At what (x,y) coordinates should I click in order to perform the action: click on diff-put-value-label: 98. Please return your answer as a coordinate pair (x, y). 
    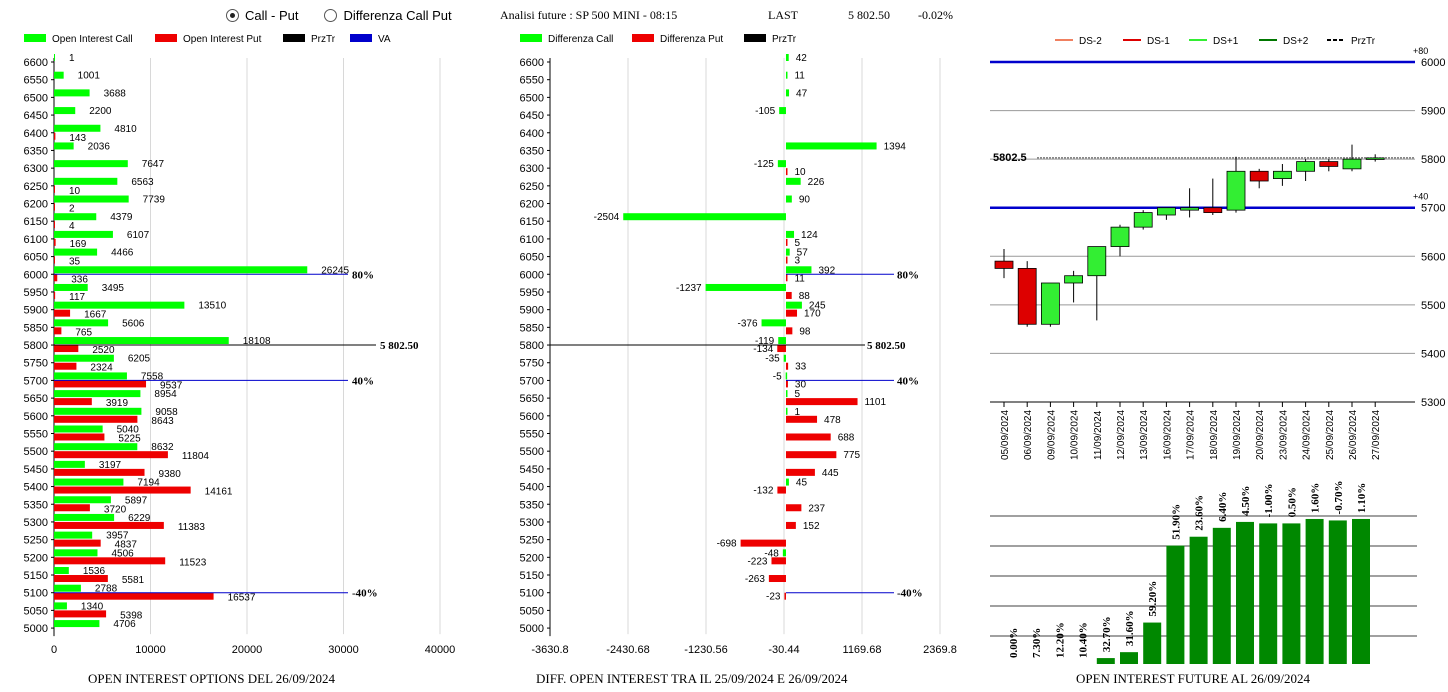
    Looking at the image, I should click on (805, 331).